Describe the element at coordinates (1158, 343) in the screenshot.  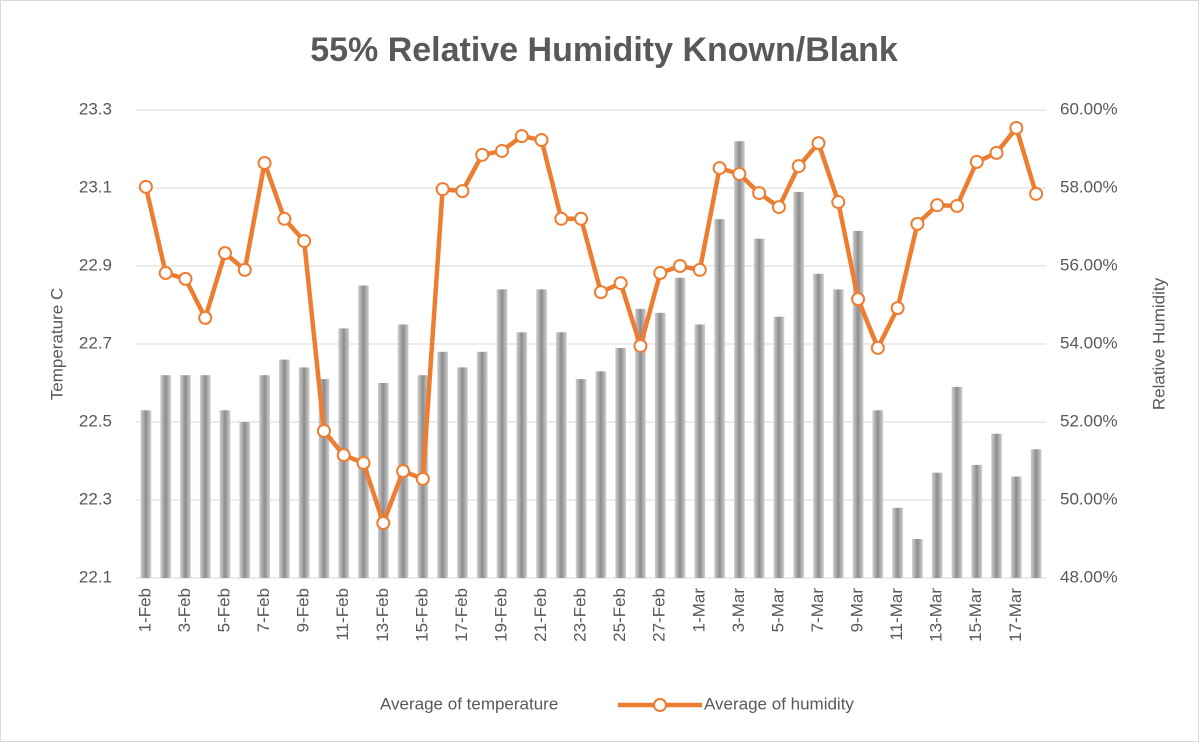
I see `y2-axis-label: Relative Humidity` at that location.